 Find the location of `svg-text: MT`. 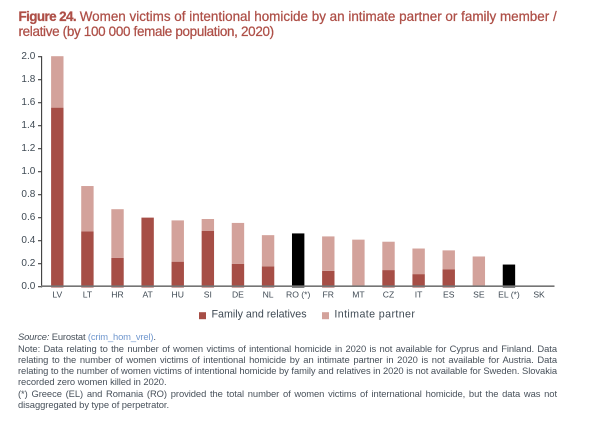

svg-text: MT is located at coordinates (358, 295).